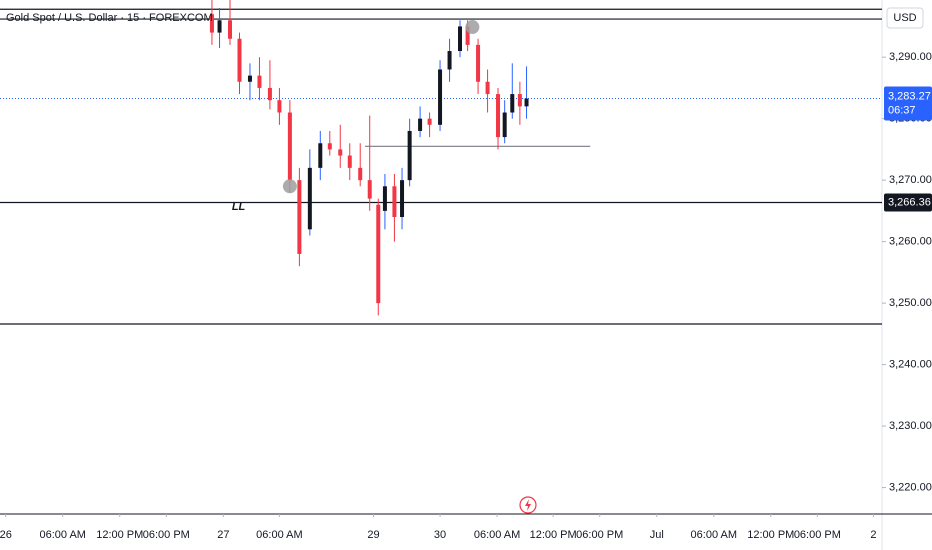 This screenshot has height=550, width=932. I want to click on currency-label: USD, so click(904, 18).